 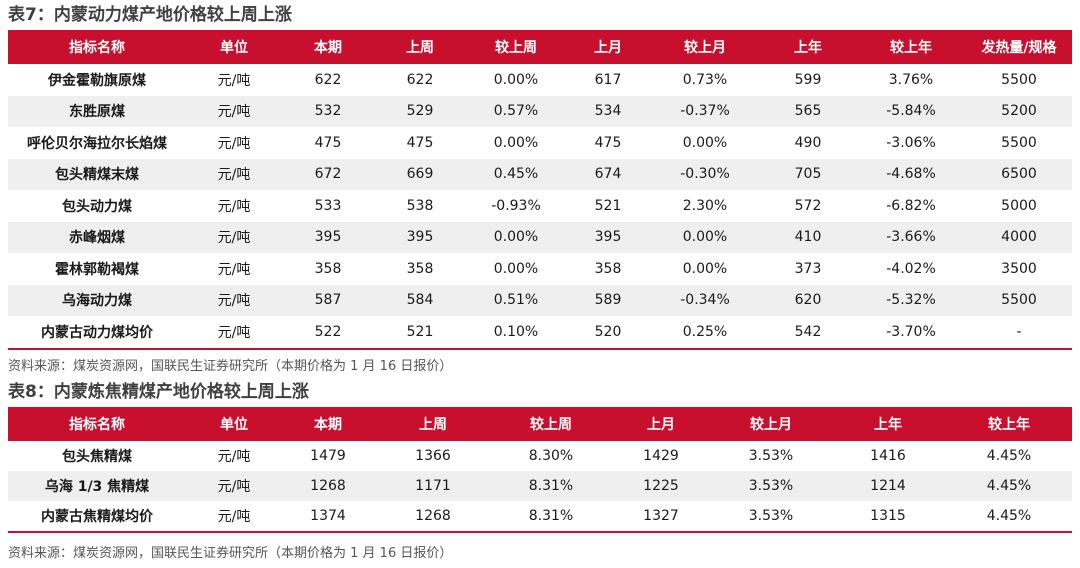 What do you see at coordinates (328, 111) in the screenshot?
I see `table-cell: 532` at bounding box center [328, 111].